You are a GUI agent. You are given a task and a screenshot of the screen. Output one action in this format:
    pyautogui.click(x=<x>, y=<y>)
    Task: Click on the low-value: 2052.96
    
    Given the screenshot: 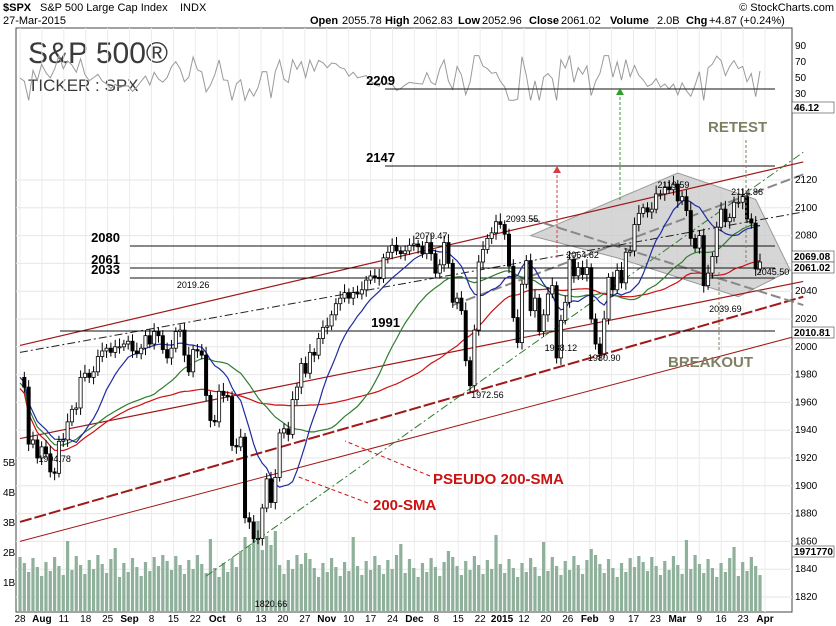 What is the action you would take?
    pyautogui.click(x=502, y=21)
    